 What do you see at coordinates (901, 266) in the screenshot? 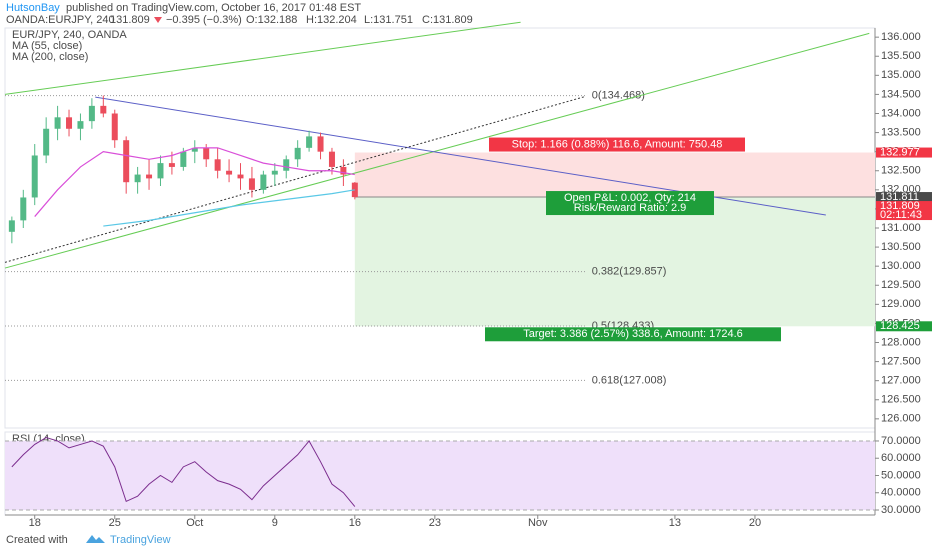
I see `y-tick-label: 130.000` at bounding box center [901, 266].